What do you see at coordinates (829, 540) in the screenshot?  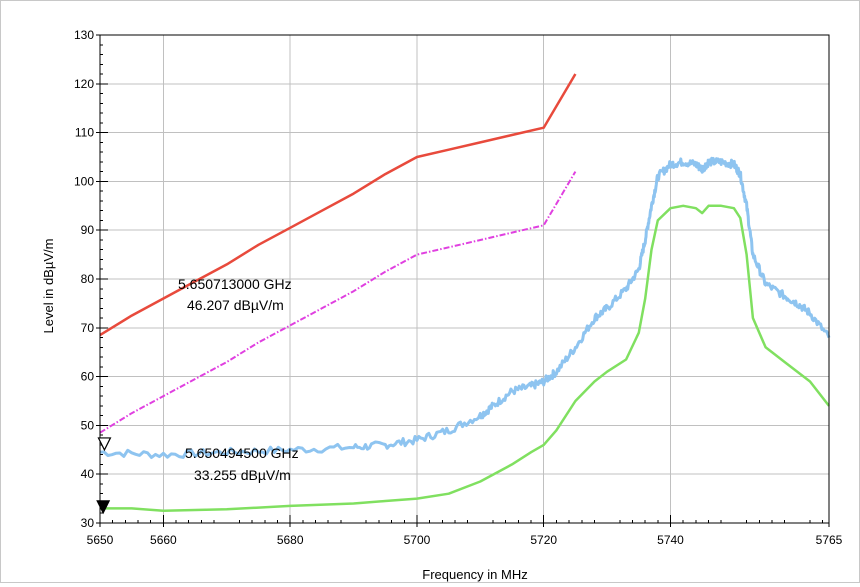 I see `x-tick-label: 5765` at bounding box center [829, 540].